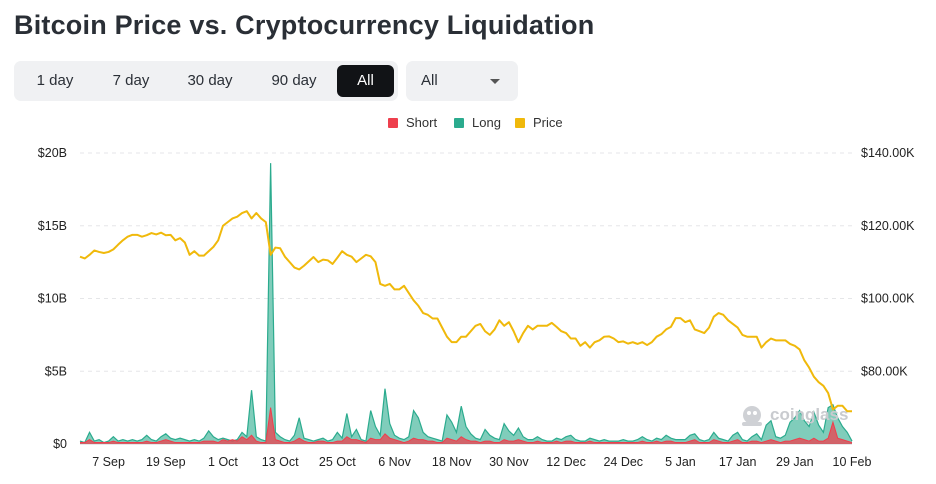 This screenshot has height=484, width=936. I want to click on time-range-selector: 1 day 7 day 30 day 90 day All, so click(206, 81).